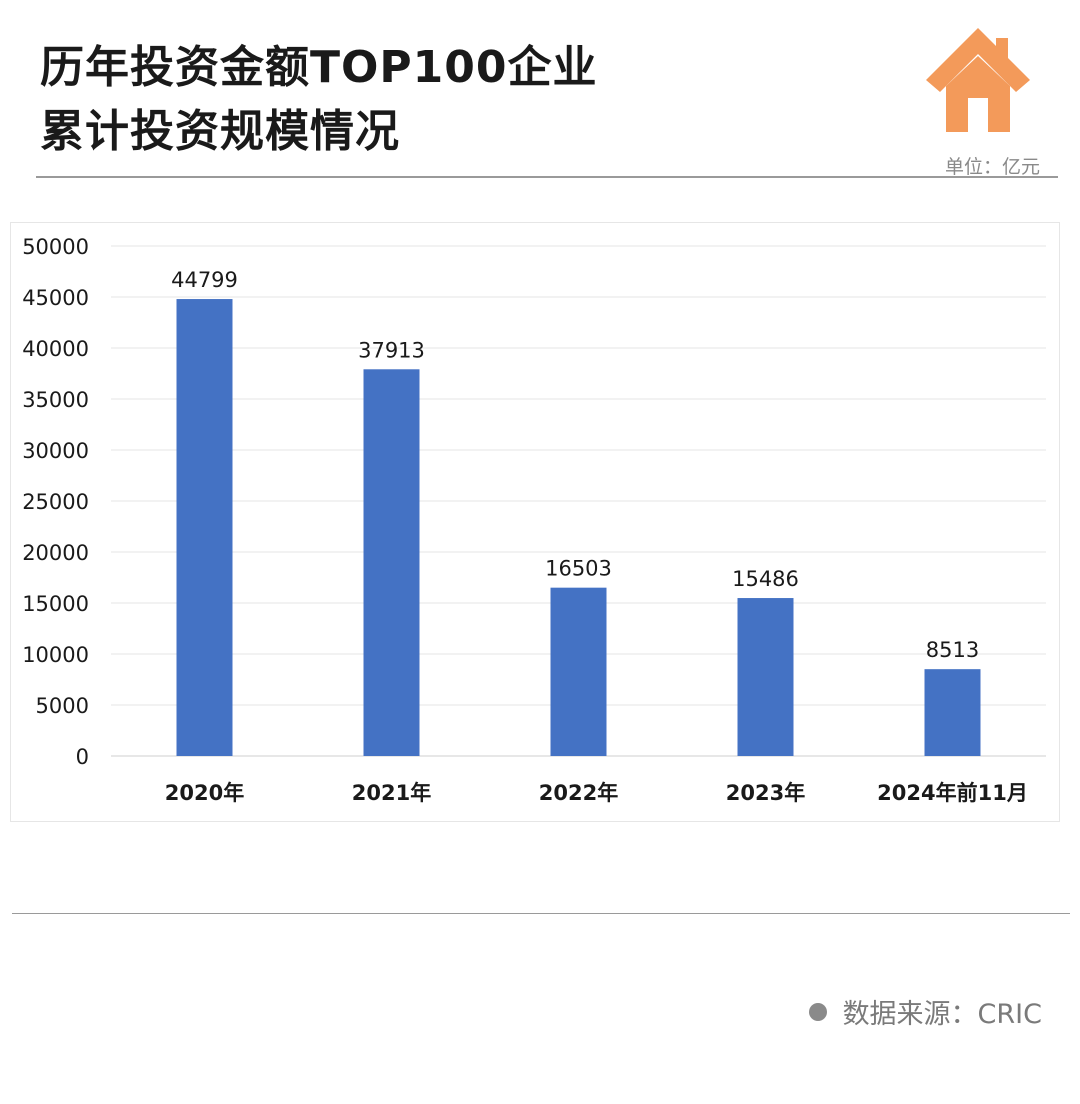  What do you see at coordinates (55, 451) in the screenshot?
I see `y-tick-label: 30000` at bounding box center [55, 451].